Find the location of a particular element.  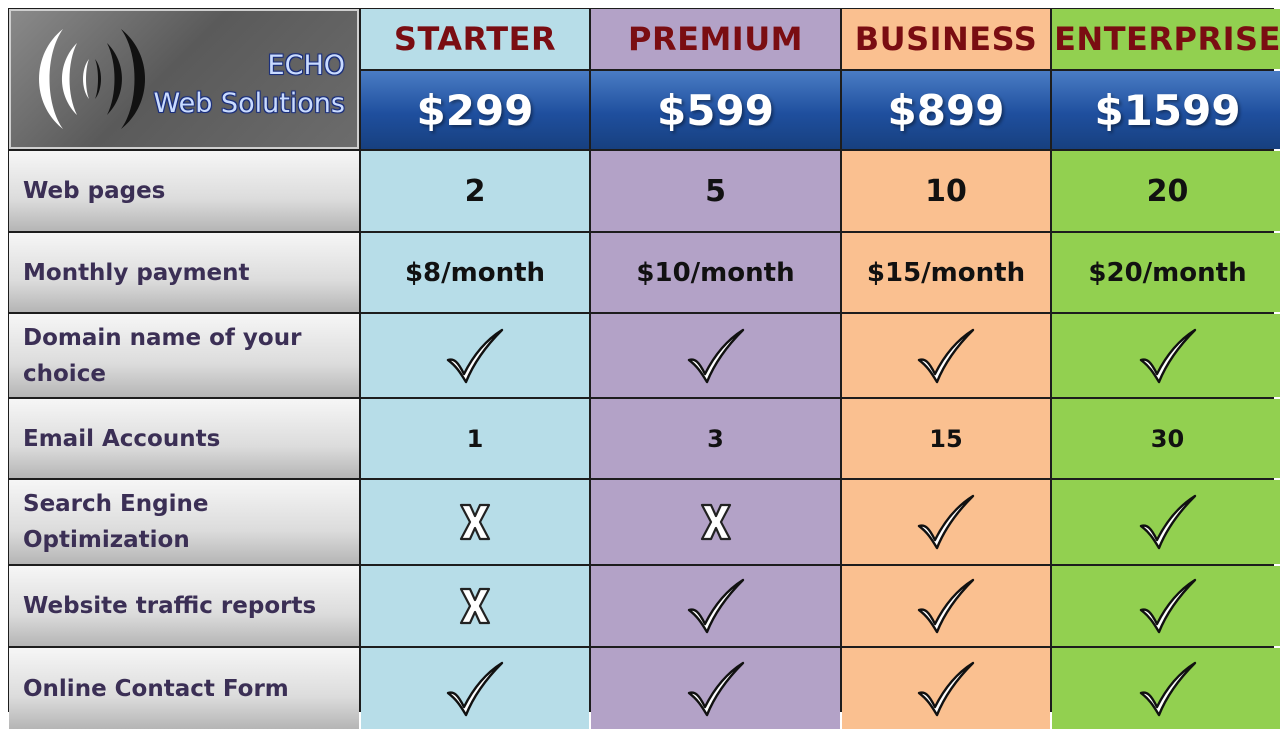

feature-label: Monthly payment is located at coordinates (184, 272).